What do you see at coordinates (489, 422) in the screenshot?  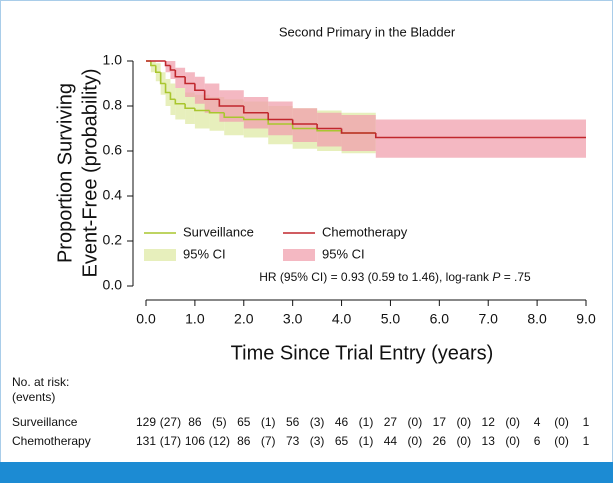 I see `at-risk: 12` at bounding box center [489, 422].